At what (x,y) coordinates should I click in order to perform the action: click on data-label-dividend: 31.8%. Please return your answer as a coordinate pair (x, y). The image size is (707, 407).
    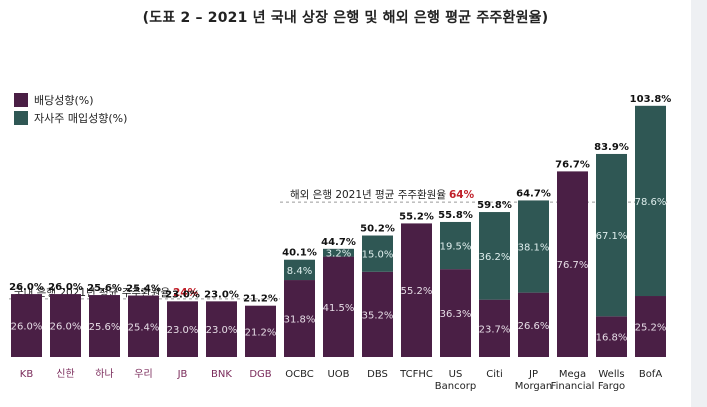
    Looking at the image, I should click on (300, 320).